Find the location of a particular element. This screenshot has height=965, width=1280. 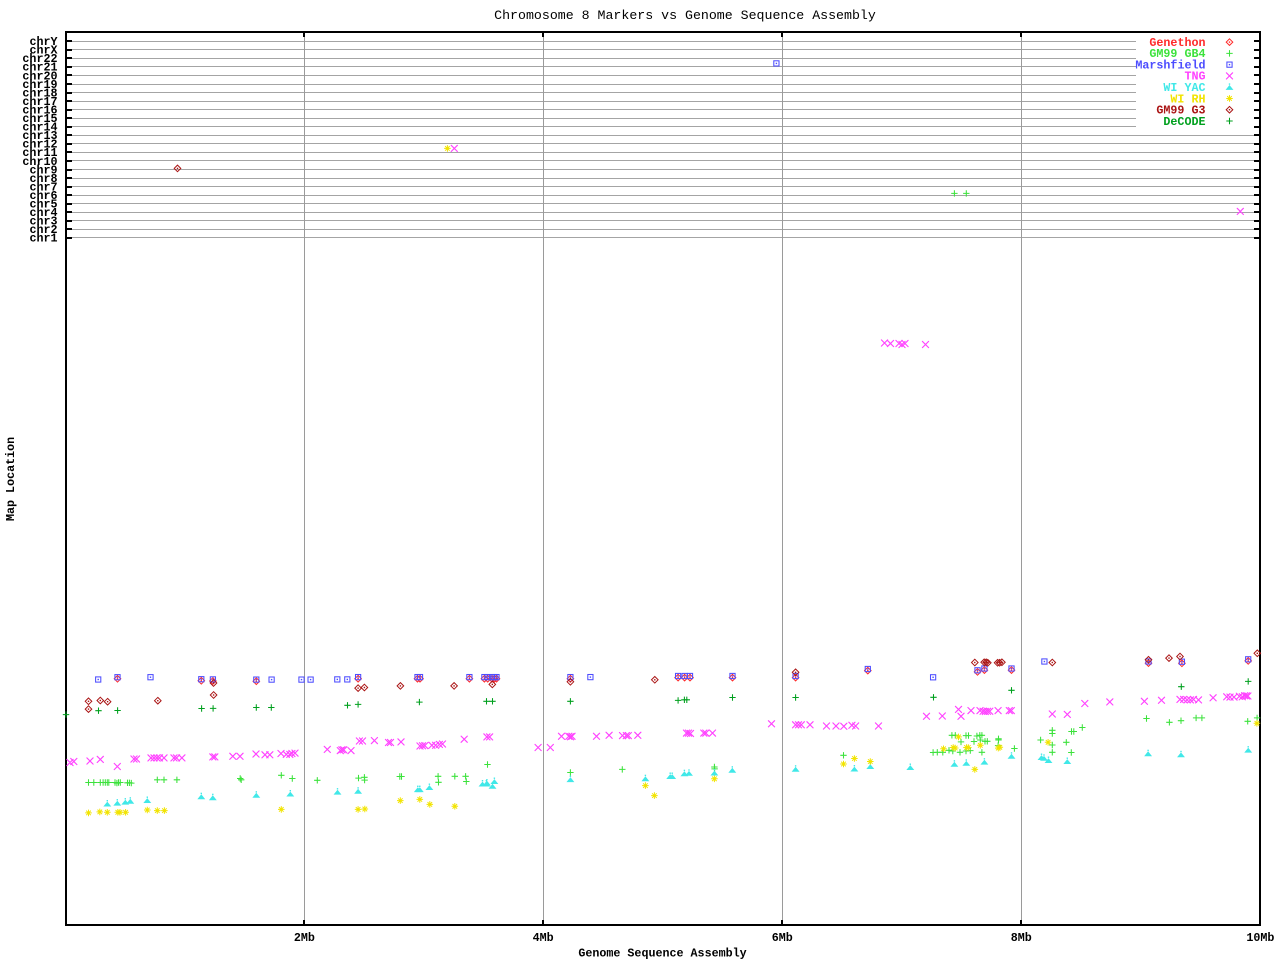

svg-text: Genethon is located at coordinates (1177, 43).